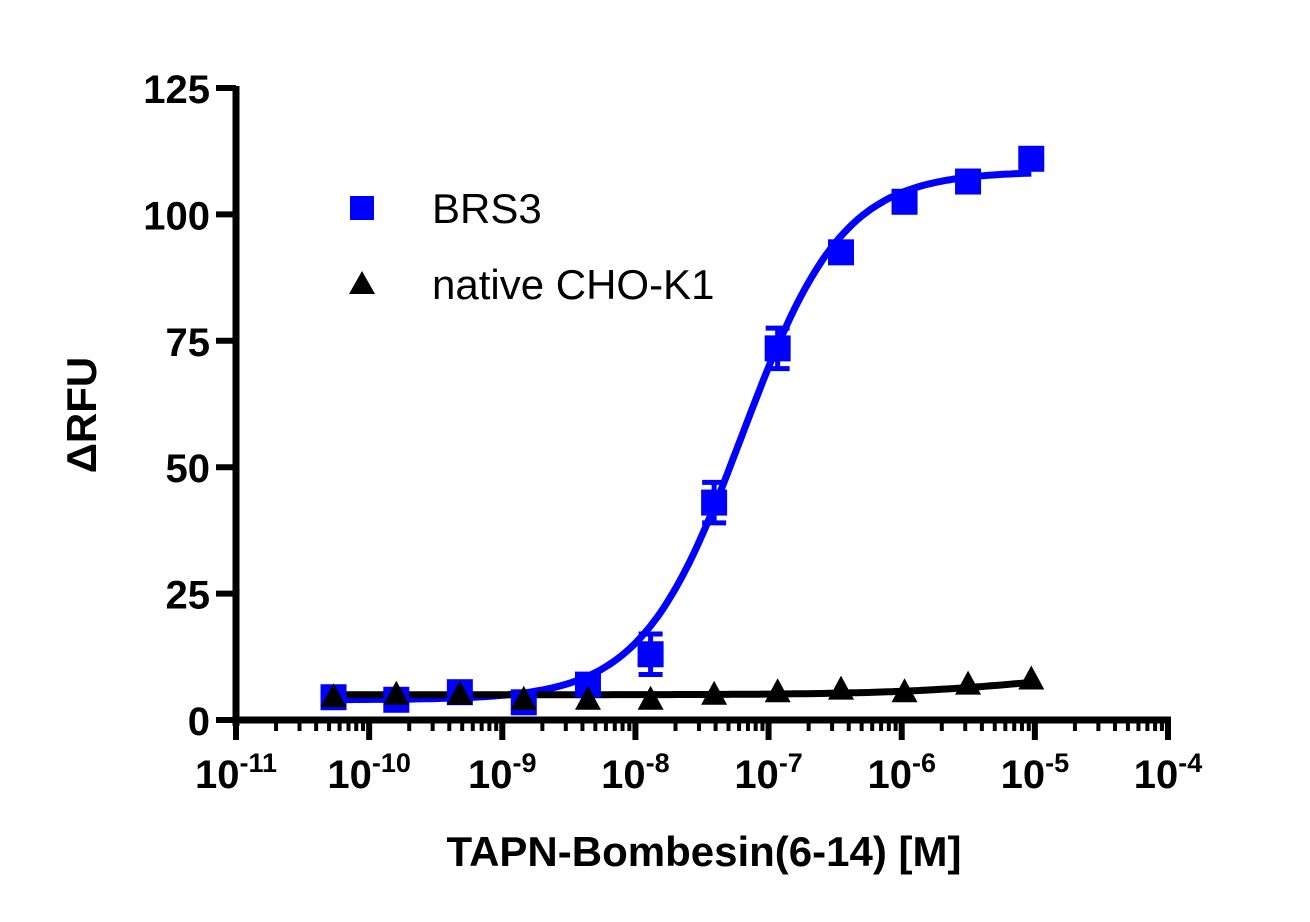 The image size is (1310, 922). What do you see at coordinates (199, 722) in the screenshot?
I see `y-tick-label: 0` at bounding box center [199, 722].